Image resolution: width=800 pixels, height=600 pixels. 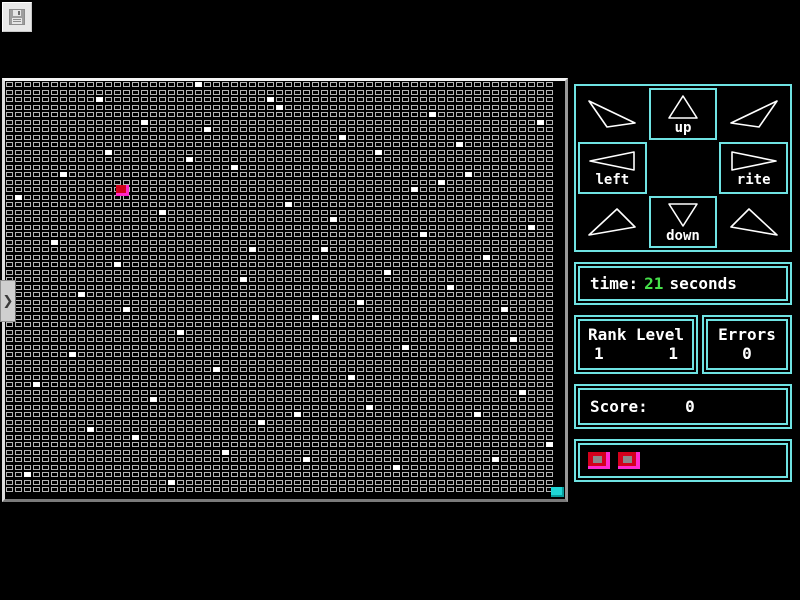 What do you see at coordinates (683, 114) in the screenshot?
I see `pad-up: up` at bounding box center [683, 114].